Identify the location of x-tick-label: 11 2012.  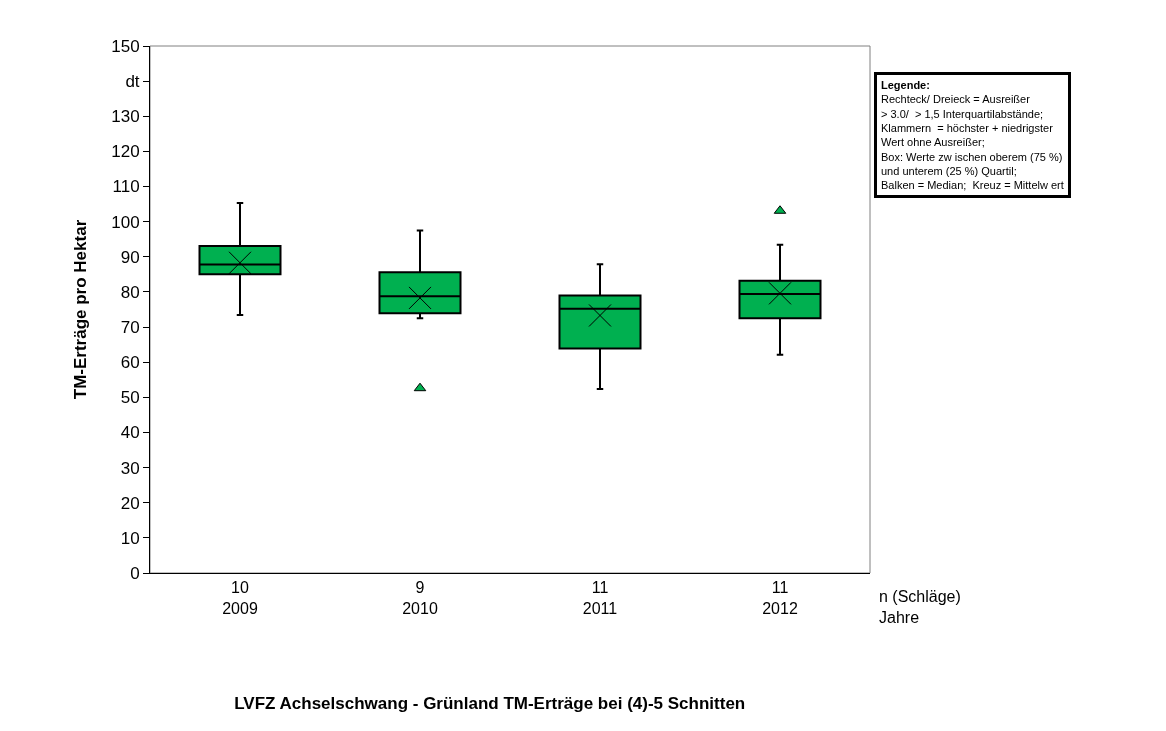
(780, 598).